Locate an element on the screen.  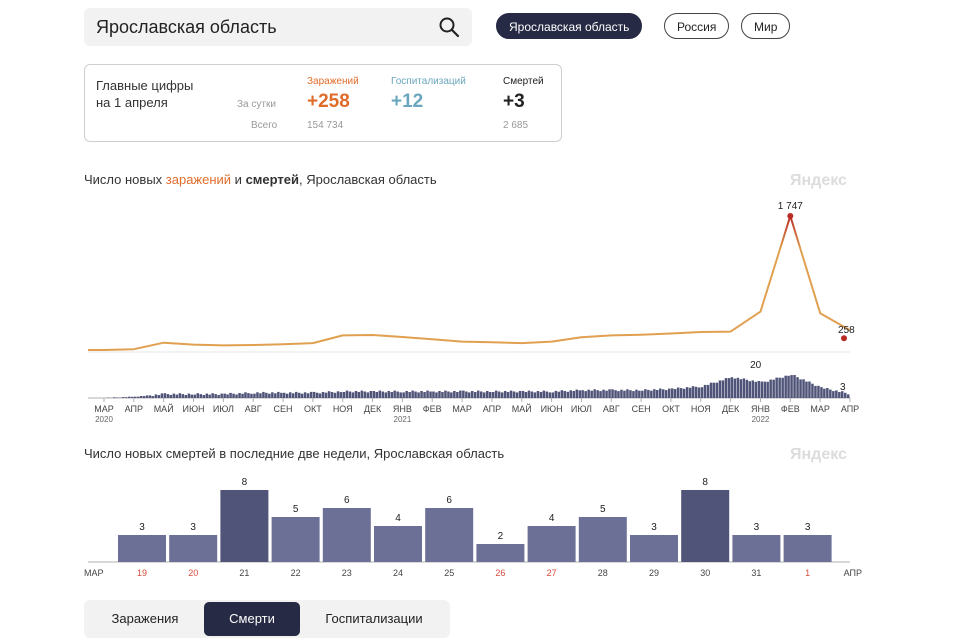
month-tick-label: СЕН is located at coordinates (283, 409).